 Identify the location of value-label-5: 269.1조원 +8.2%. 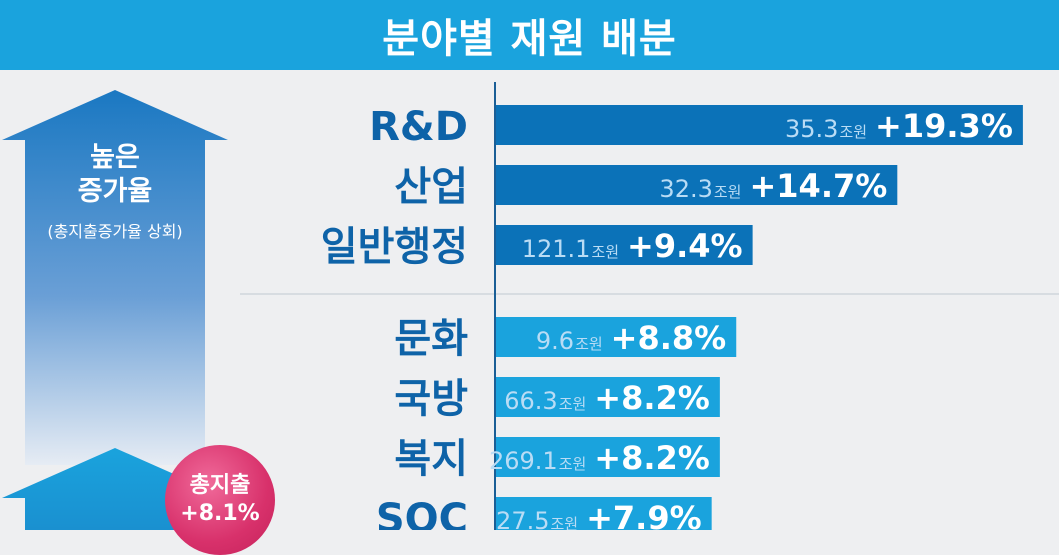
(599, 458).